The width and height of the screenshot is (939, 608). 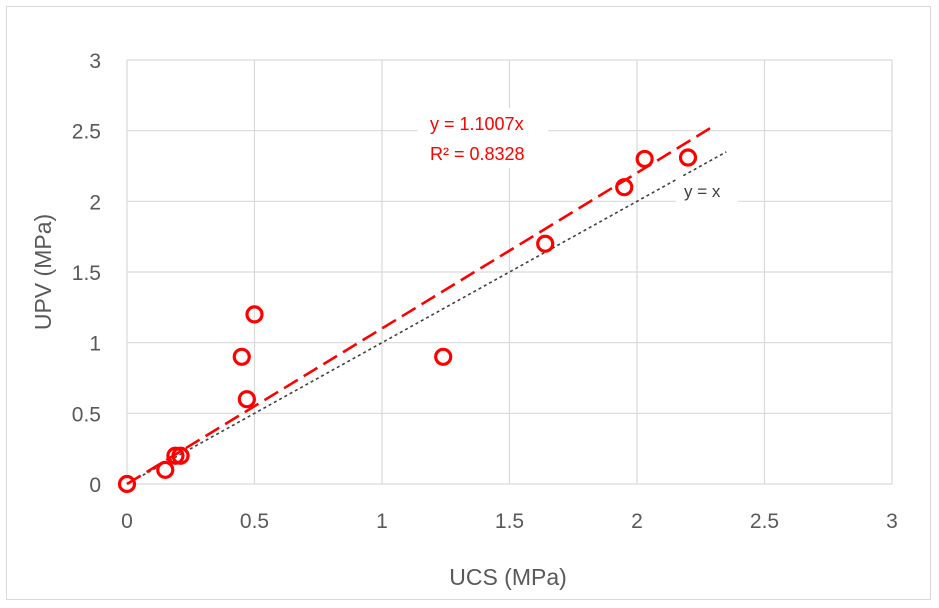 I want to click on x-tick-label: 3, so click(x=892, y=521).